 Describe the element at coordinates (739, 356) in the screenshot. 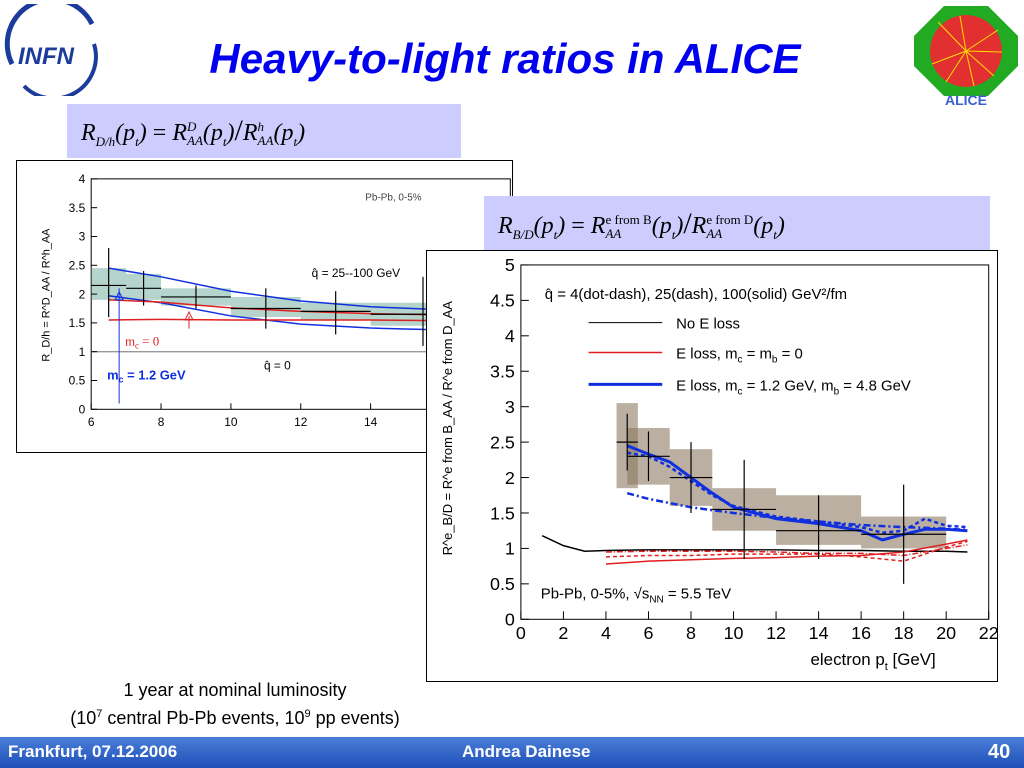

I see `legend-label-mc0: E loss, mc = mb = 0` at that location.